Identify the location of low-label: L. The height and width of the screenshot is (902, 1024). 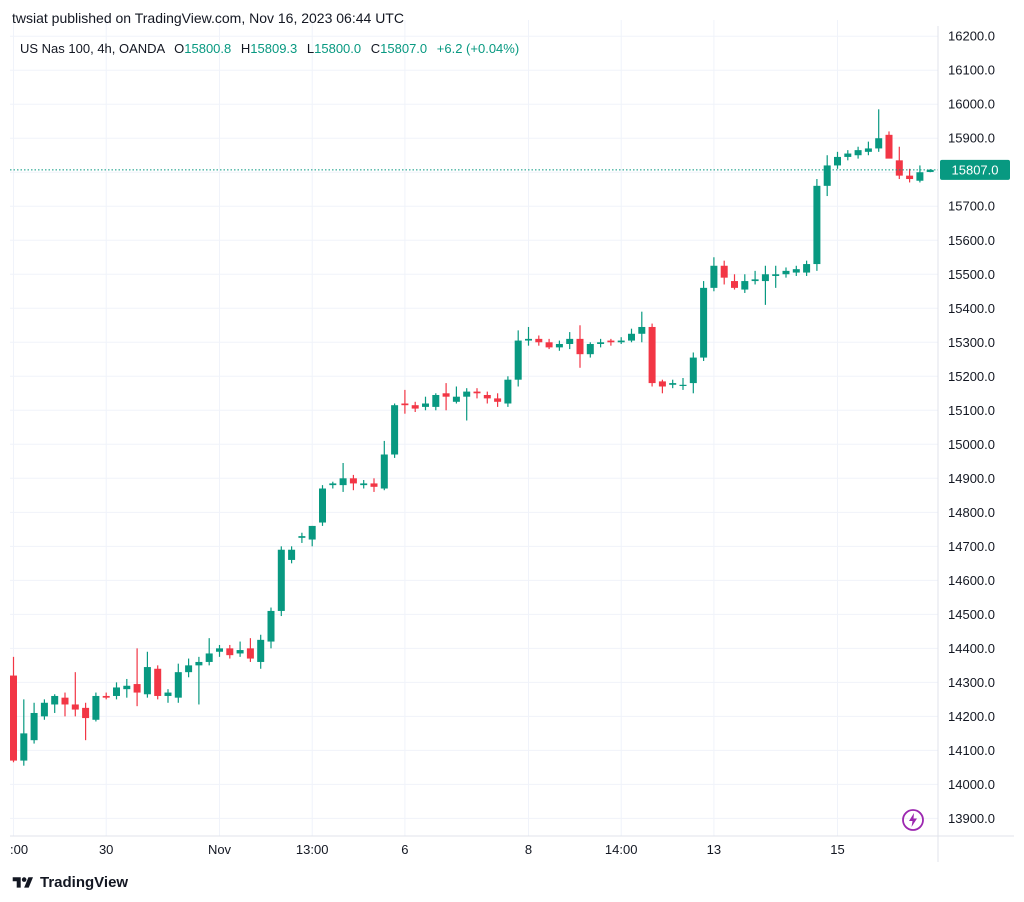
(310, 48).